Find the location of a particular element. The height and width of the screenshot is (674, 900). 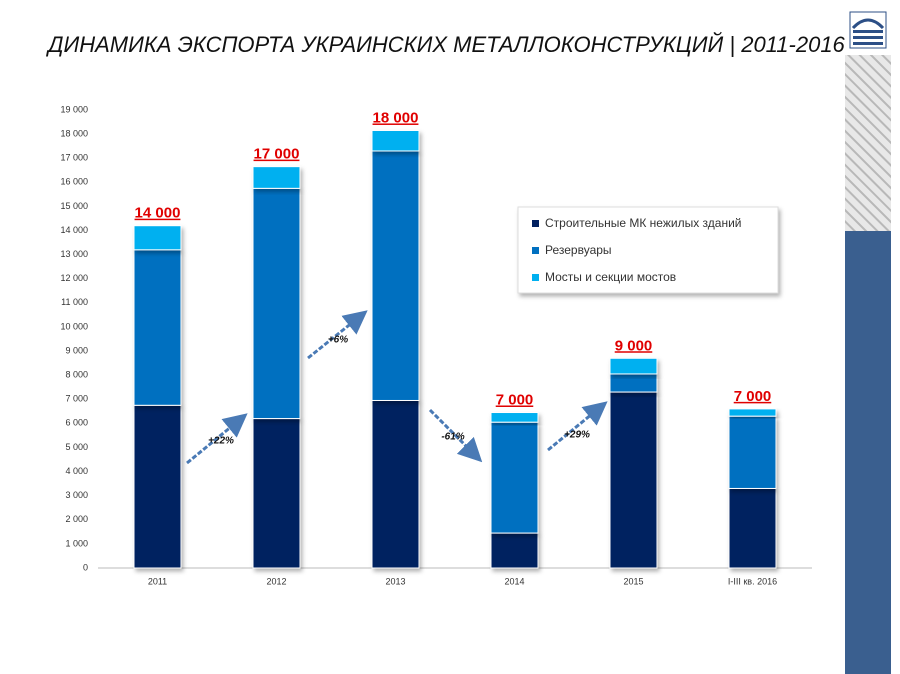

y-tick-label: 18 000 is located at coordinates (74, 133).